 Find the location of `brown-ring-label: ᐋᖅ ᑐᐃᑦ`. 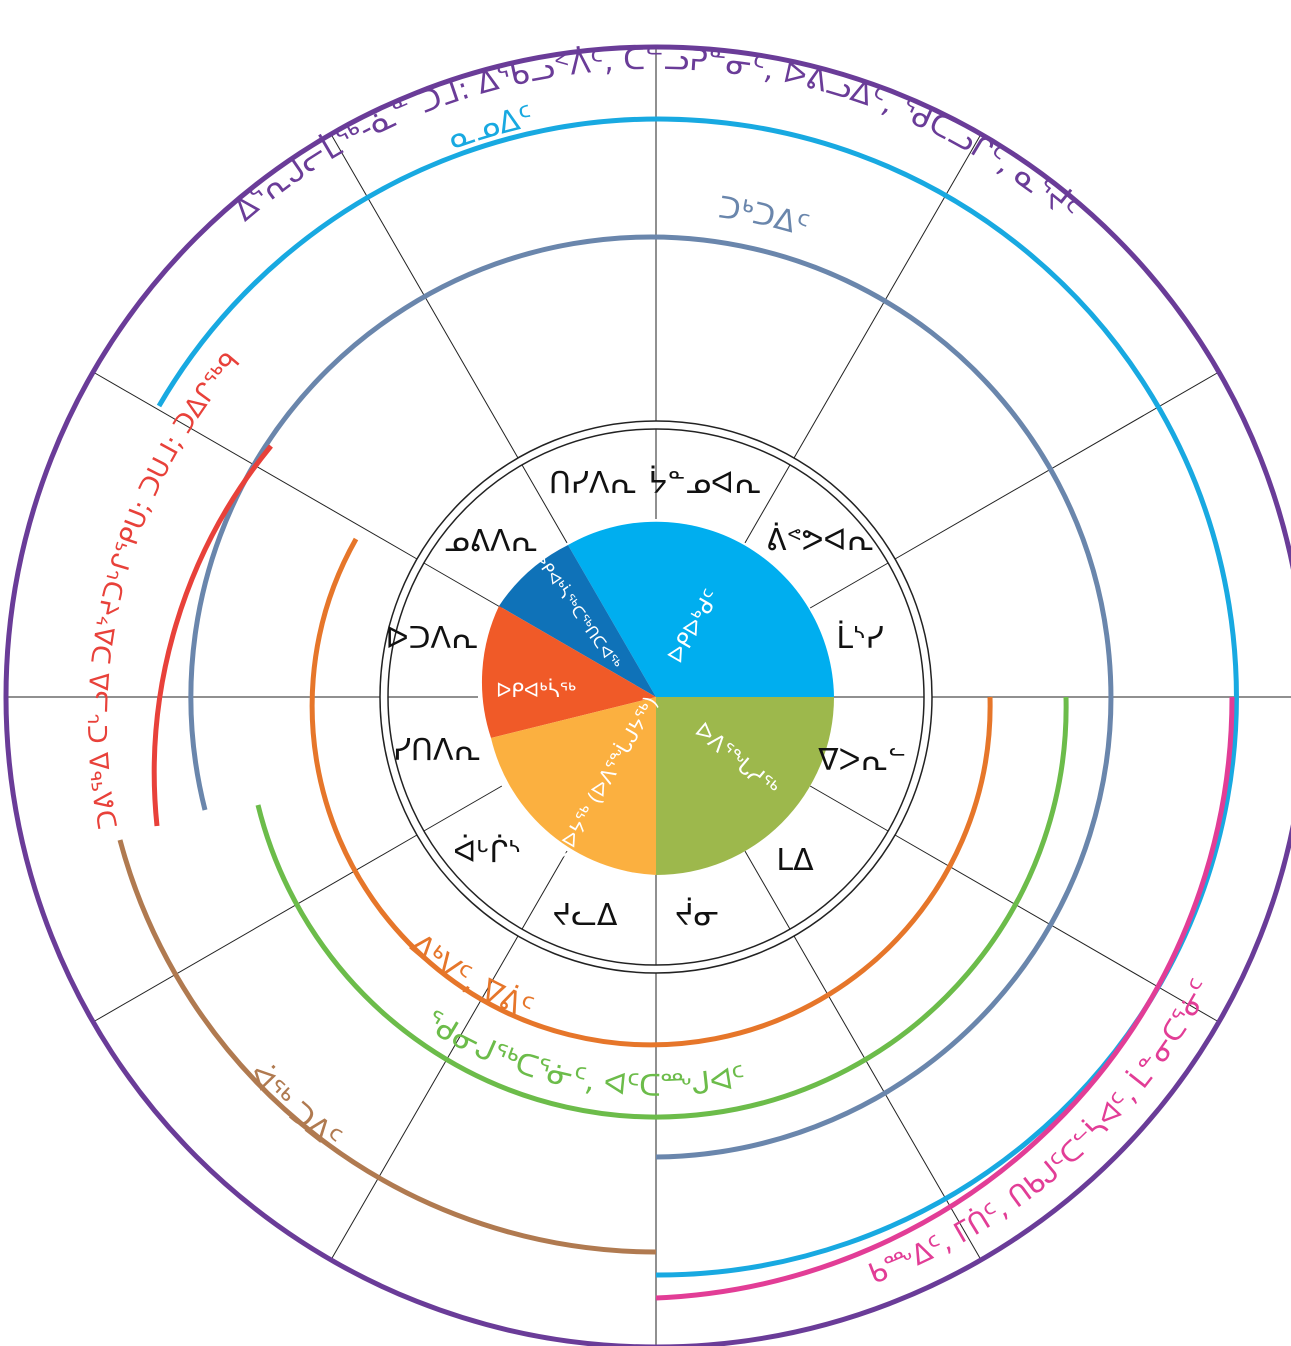

brown-ring-label: ᐋᖅ ᑐᐃᑦ is located at coordinates (294, 1106).